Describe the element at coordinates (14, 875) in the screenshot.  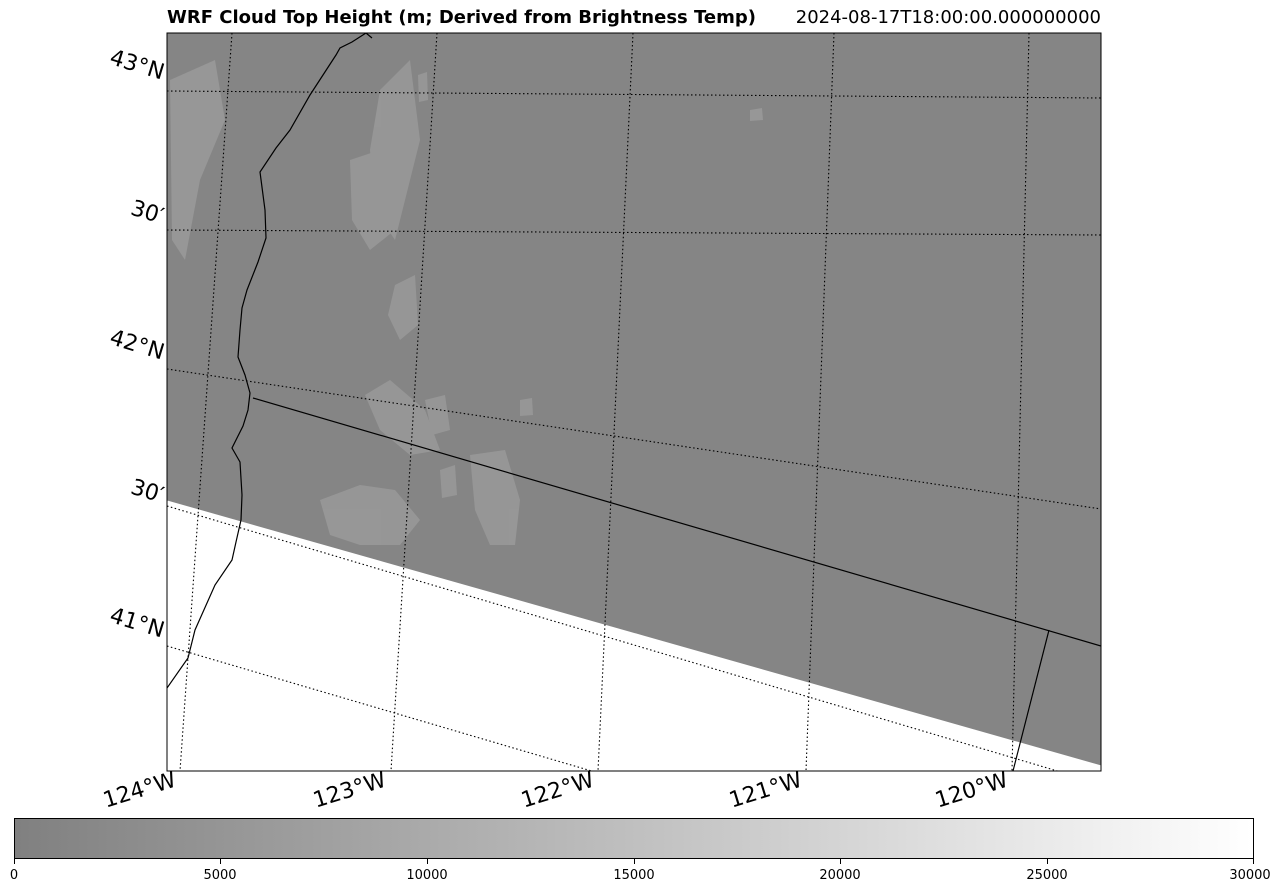
I see `colorbar-label-0: 0` at that location.